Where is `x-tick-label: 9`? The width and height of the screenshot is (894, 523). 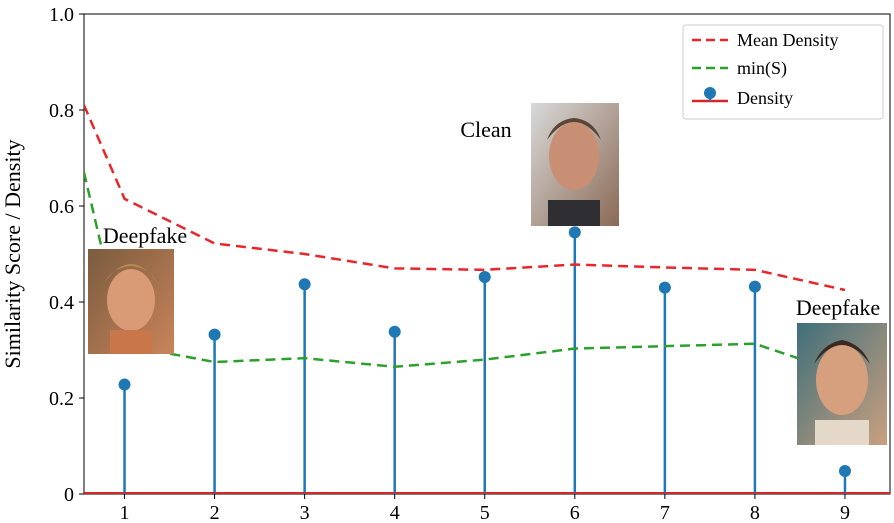
x-tick-label: 9 is located at coordinates (845, 512).